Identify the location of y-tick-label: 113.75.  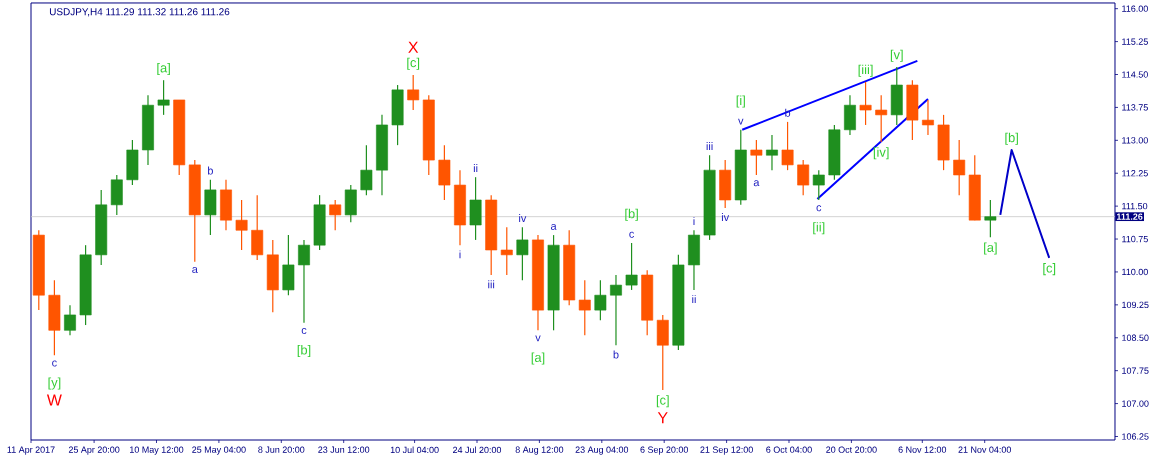
(1135, 107).